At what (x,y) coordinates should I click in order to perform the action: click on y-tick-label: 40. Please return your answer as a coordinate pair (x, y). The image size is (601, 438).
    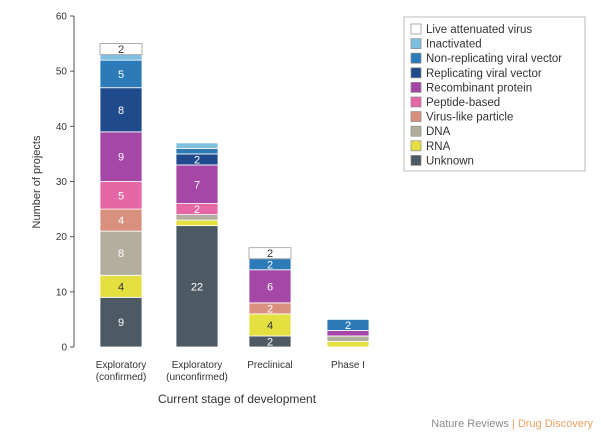
    Looking at the image, I should click on (62, 127).